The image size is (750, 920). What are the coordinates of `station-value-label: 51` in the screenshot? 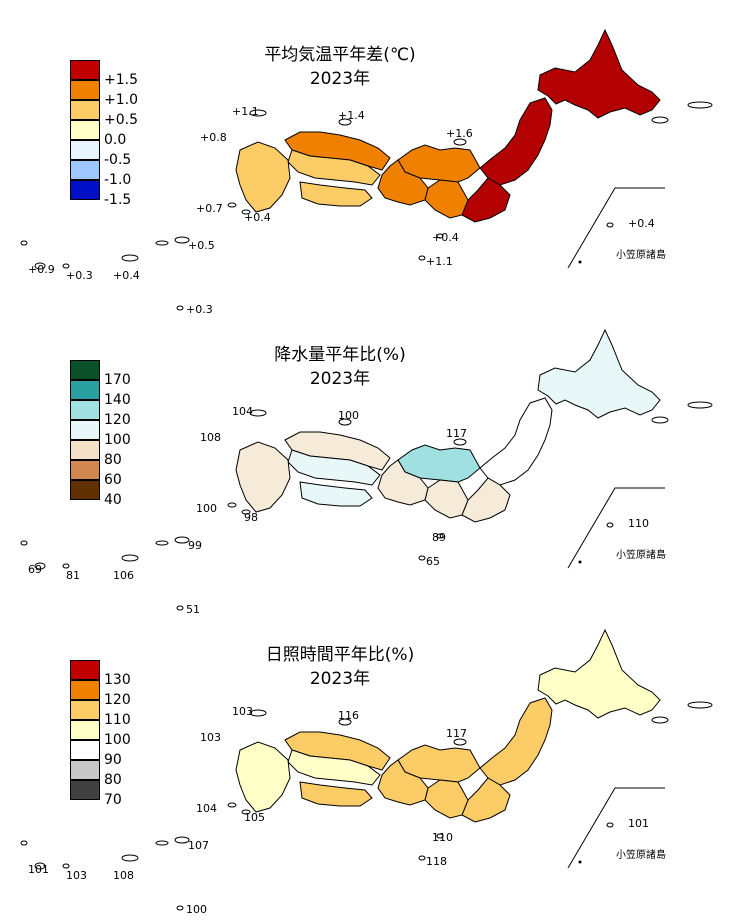 It's located at (193, 609).